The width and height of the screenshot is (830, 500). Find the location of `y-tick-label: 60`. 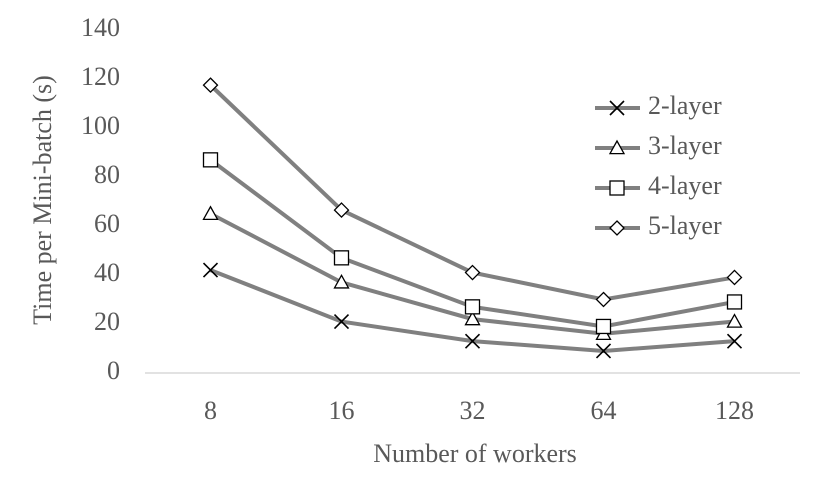

y-tick-label: 60 is located at coordinates (107, 223).